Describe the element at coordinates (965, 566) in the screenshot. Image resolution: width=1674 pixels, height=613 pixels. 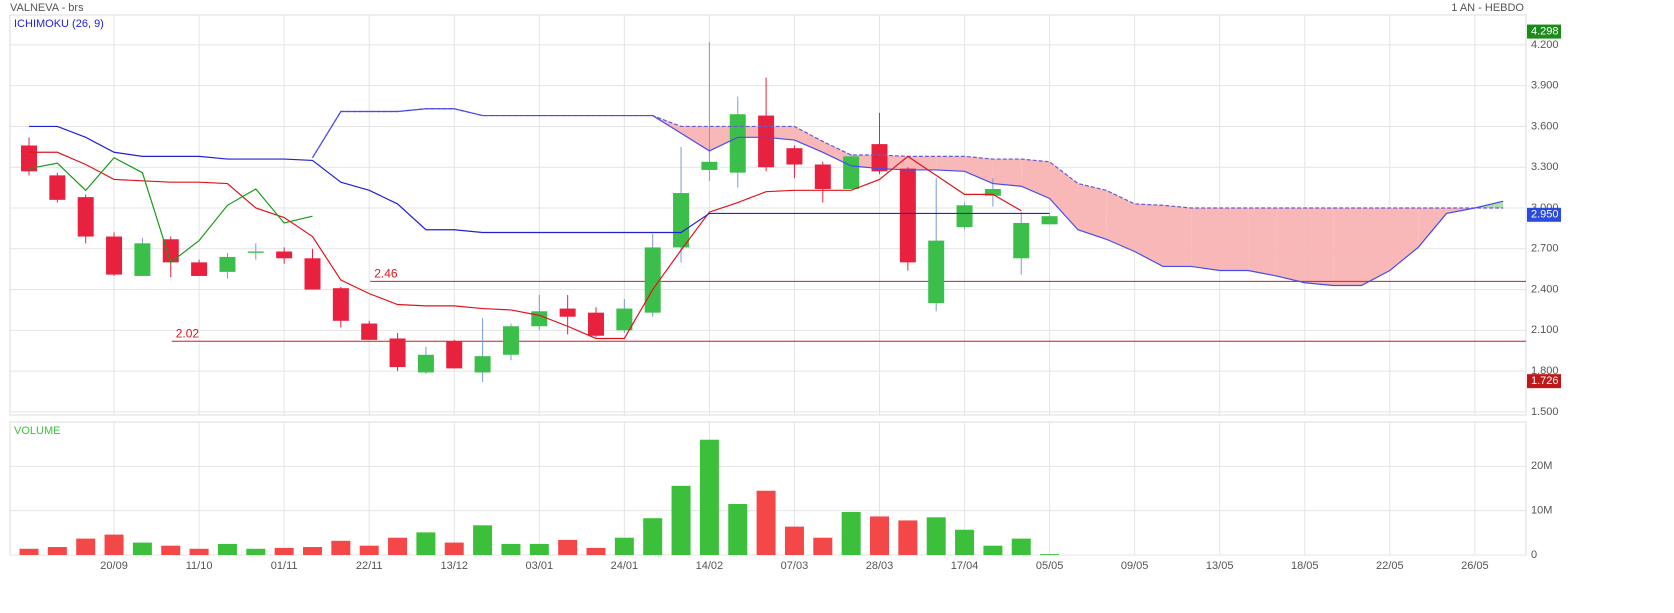
I see `x-tick-label: 17/04` at that location.